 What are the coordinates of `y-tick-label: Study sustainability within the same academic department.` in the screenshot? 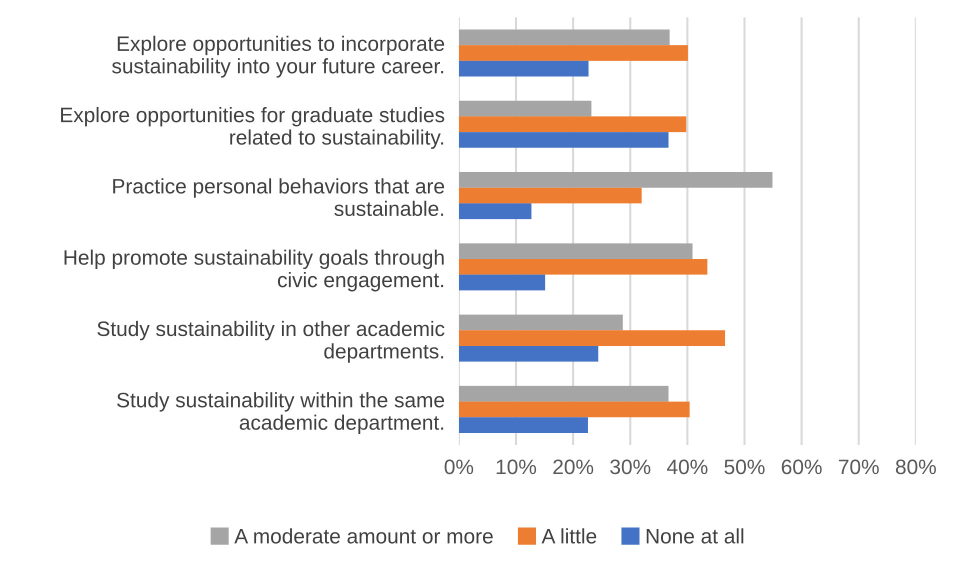 It's located at (280, 413).